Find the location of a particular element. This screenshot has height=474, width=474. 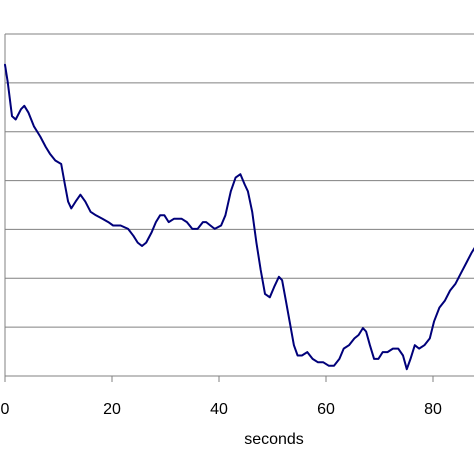

x-tick-label: 40 is located at coordinates (219, 409).